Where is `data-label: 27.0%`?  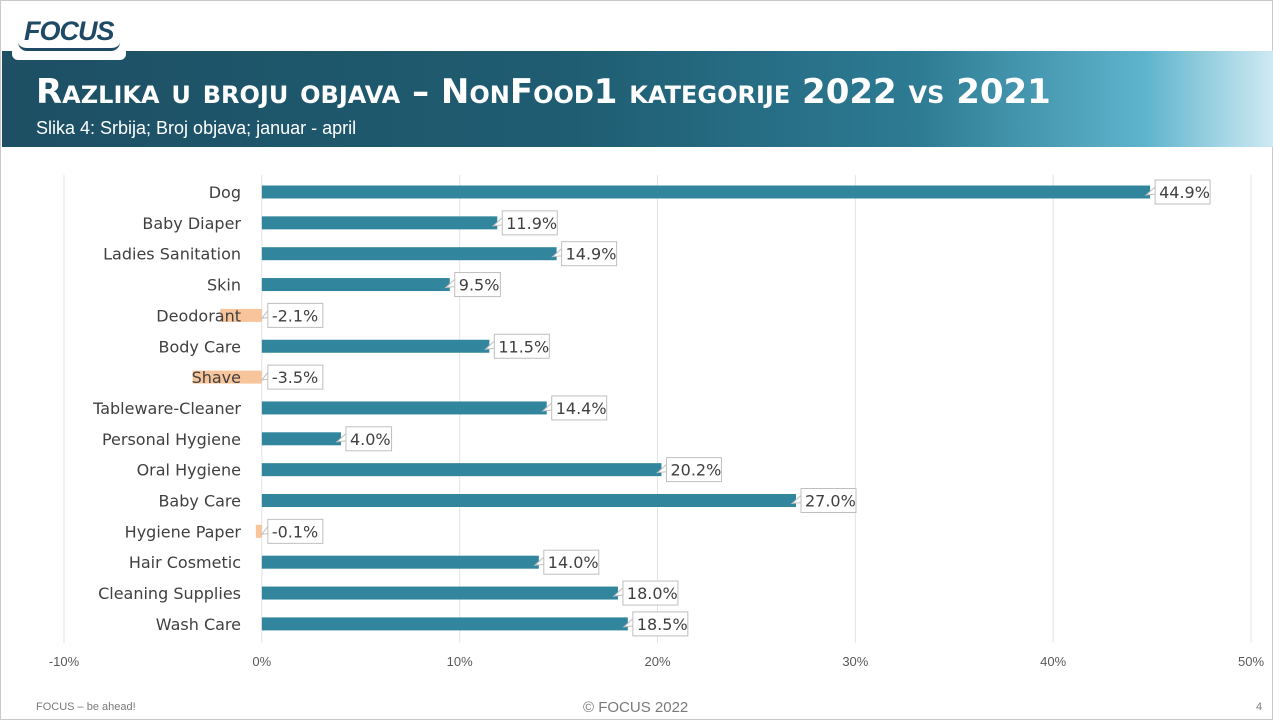 data-label: 27.0% is located at coordinates (830, 501).